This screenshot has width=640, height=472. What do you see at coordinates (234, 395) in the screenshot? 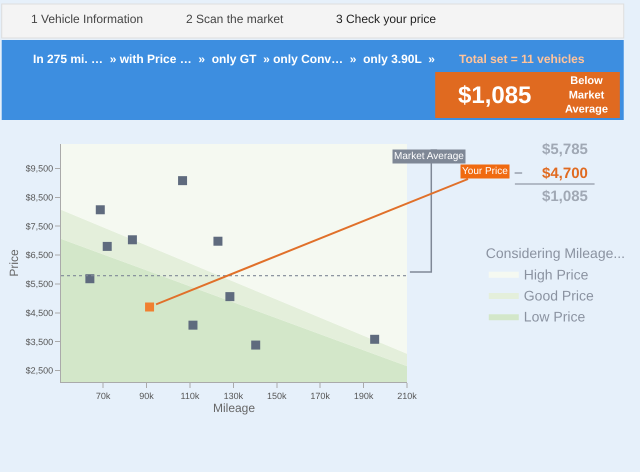
I see `x-tick-label: 130k` at bounding box center [234, 395].